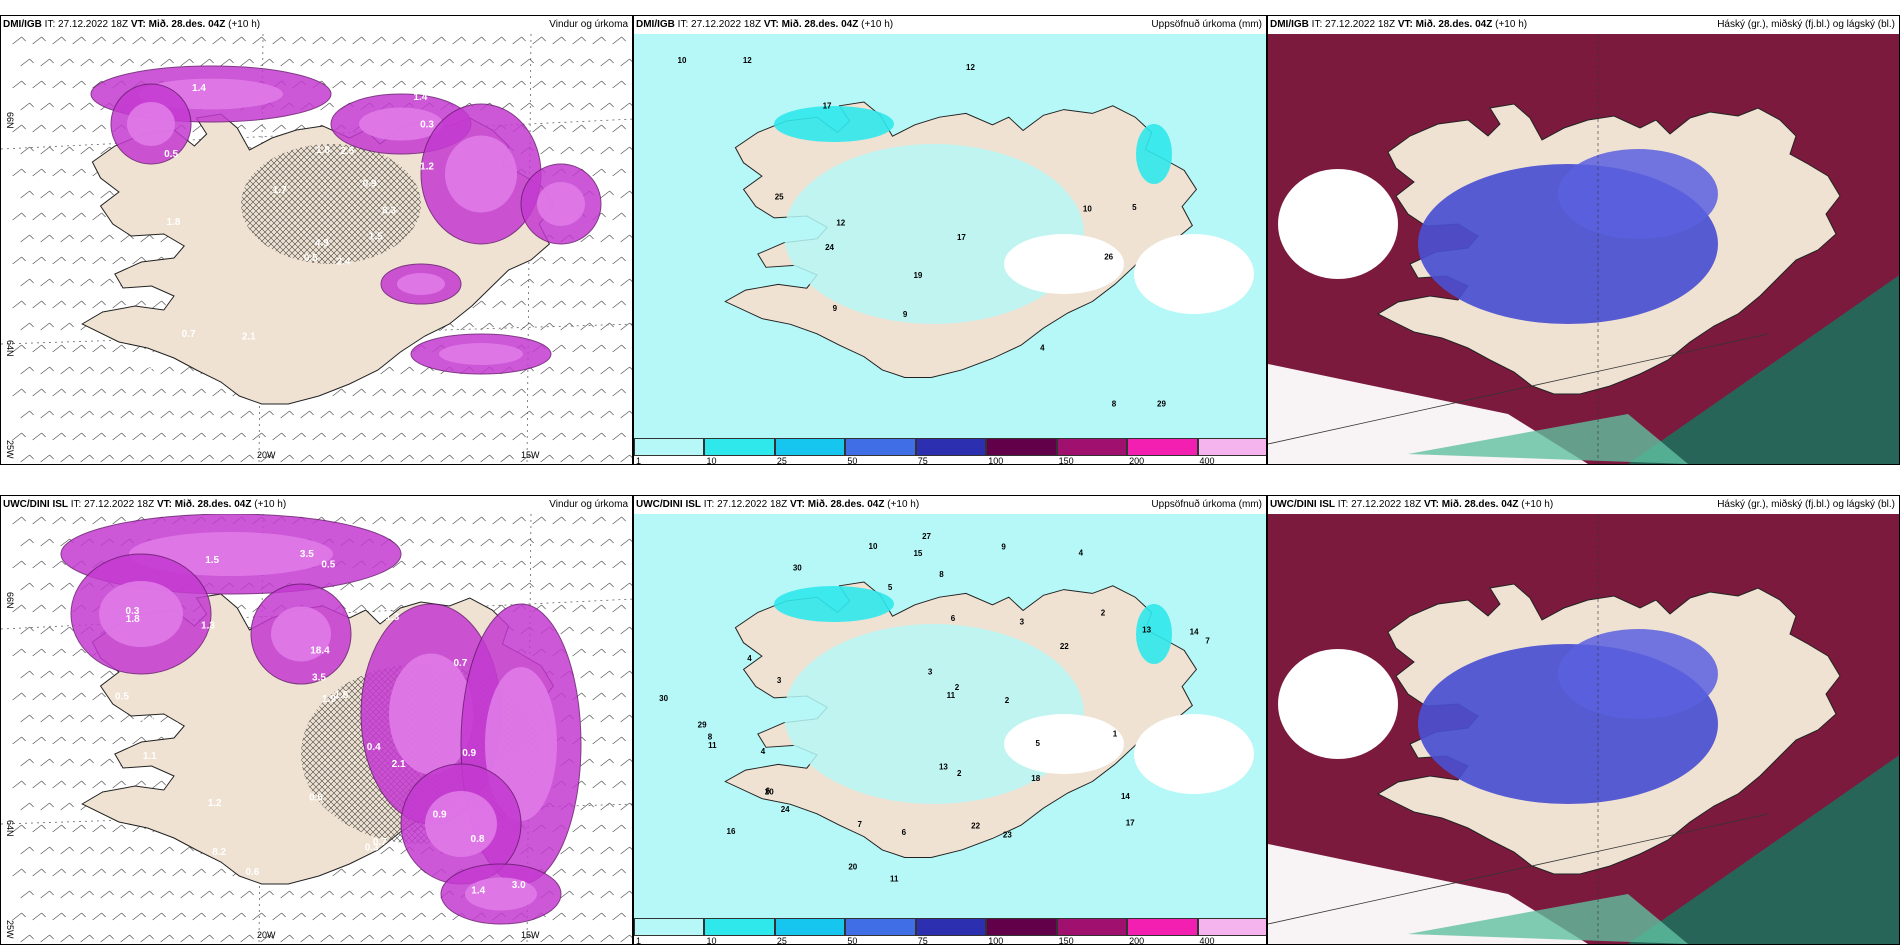 Image resolution: width=1900 pixels, height=950 pixels. Describe the element at coordinates (374, 747) in the screenshot. I see `value-label: 0.4` at that location.